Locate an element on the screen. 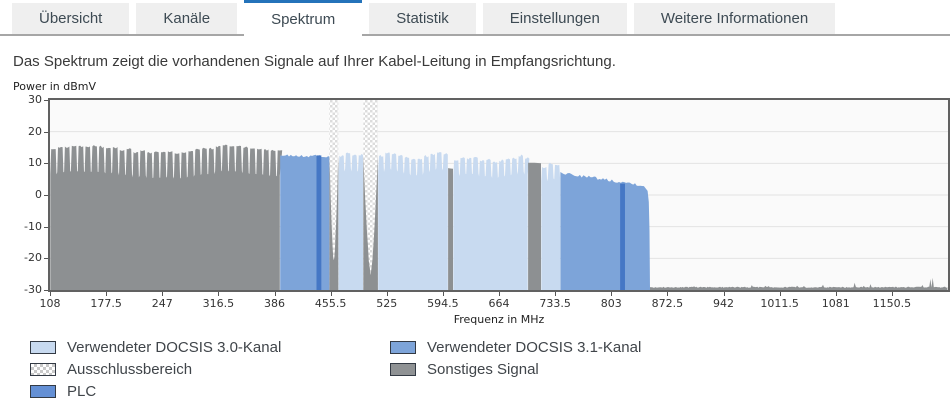 The width and height of the screenshot is (950, 420). x-tick-label: 1081 is located at coordinates (835, 303).